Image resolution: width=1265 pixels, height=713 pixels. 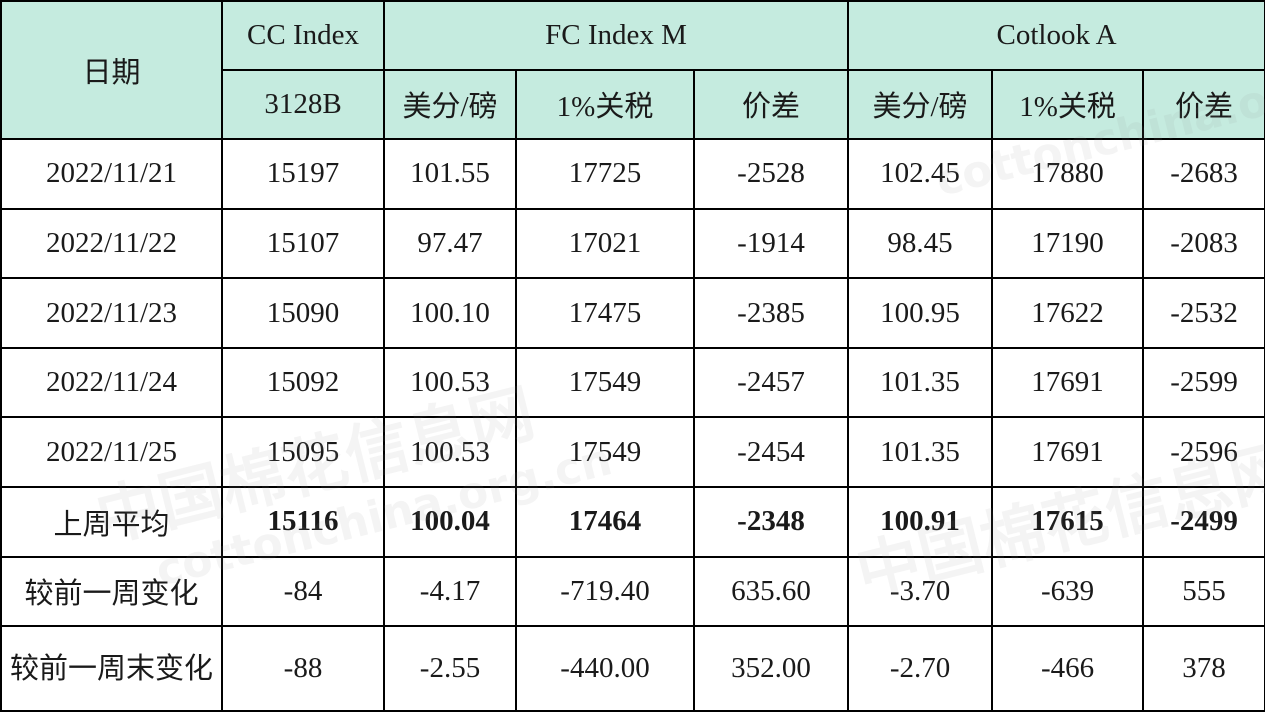 I want to click on cell-ca-tariff: 17880, so click(x=1068, y=174).